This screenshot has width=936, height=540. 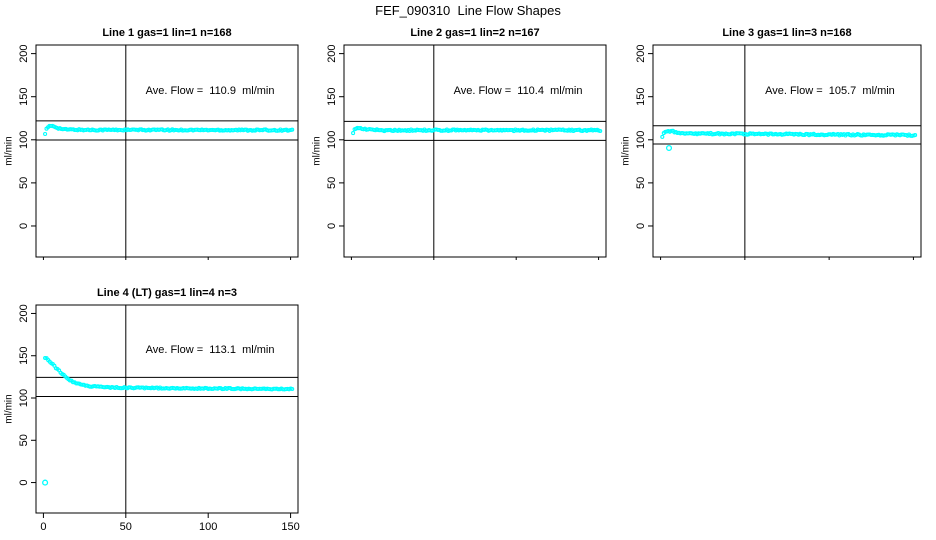 I want to click on figure-title: FEF_090310 Line Flow Shapes, so click(x=468, y=10).